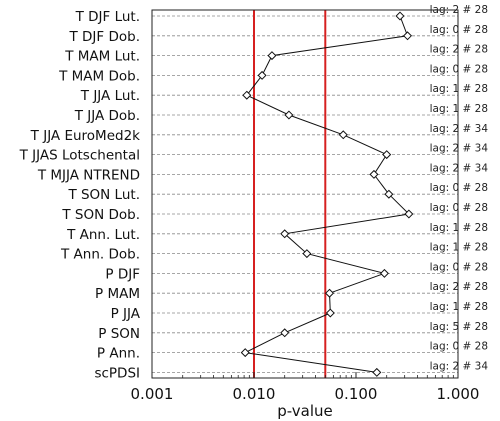 This screenshot has width=500, height=421. What do you see at coordinates (122, 274) in the screenshot?
I see `category-label: P DJF` at bounding box center [122, 274].